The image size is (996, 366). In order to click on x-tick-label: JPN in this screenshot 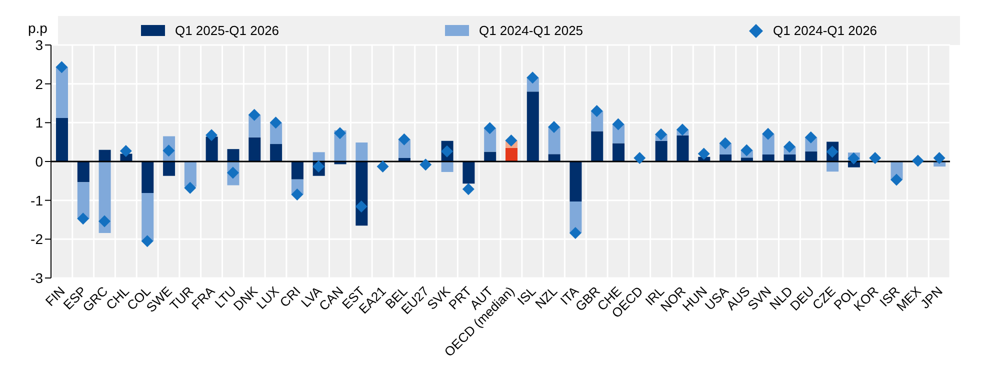, I will do `click(931, 298)`.